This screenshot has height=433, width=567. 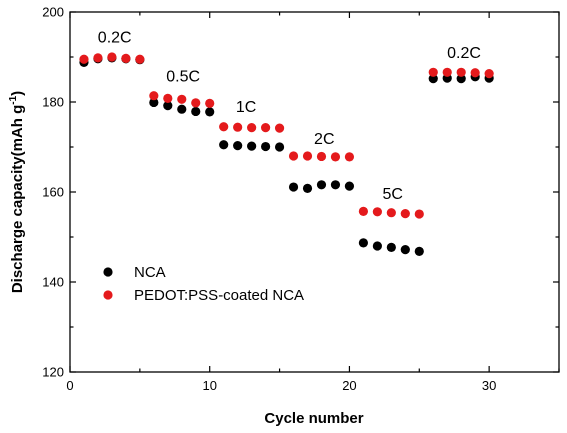 I want to click on rate-label: 5C, so click(x=393, y=194).